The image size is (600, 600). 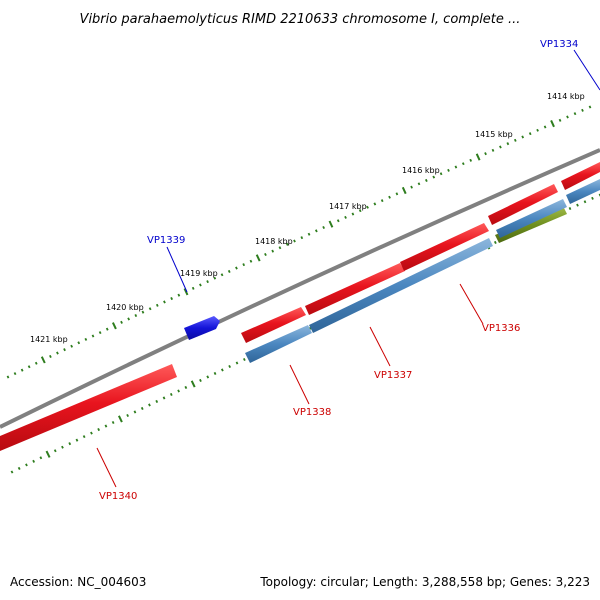 What do you see at coordinates (299, 384) in the screenshot?
I see `leader-vp1338` at bounding box center [299, 384].